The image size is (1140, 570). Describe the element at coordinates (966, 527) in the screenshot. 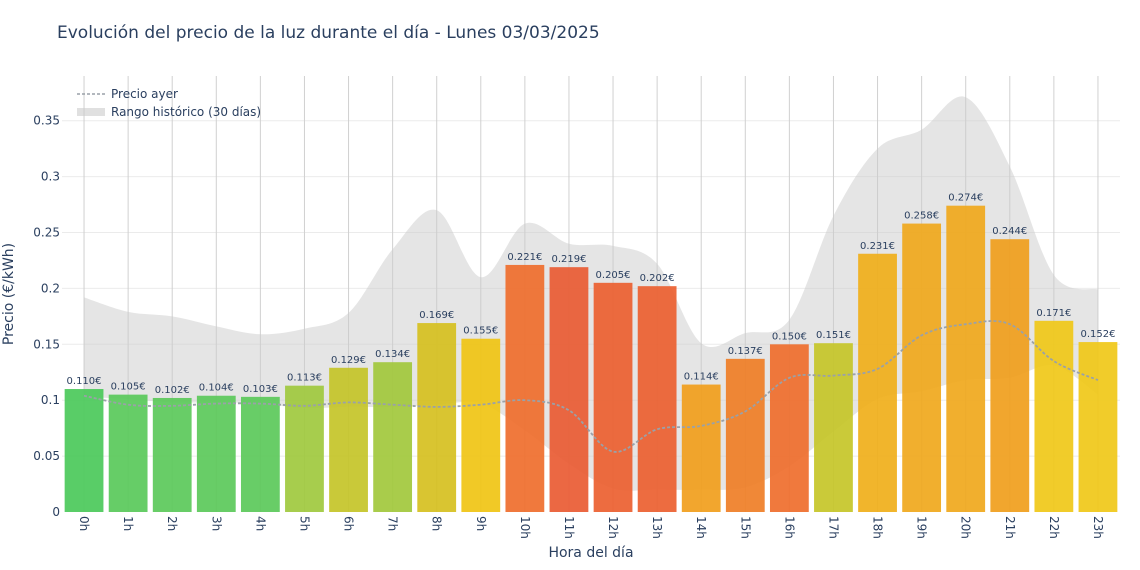

I see `x-tick-label: 20h` at that location.